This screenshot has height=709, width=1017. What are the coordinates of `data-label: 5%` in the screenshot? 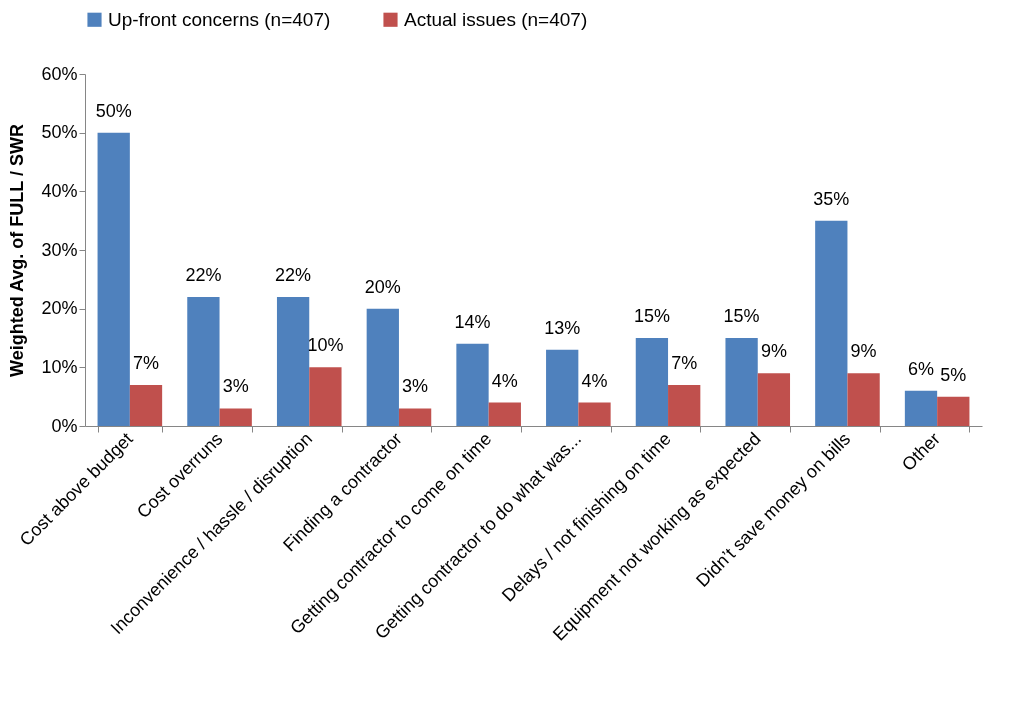 It's located at (953, 374).